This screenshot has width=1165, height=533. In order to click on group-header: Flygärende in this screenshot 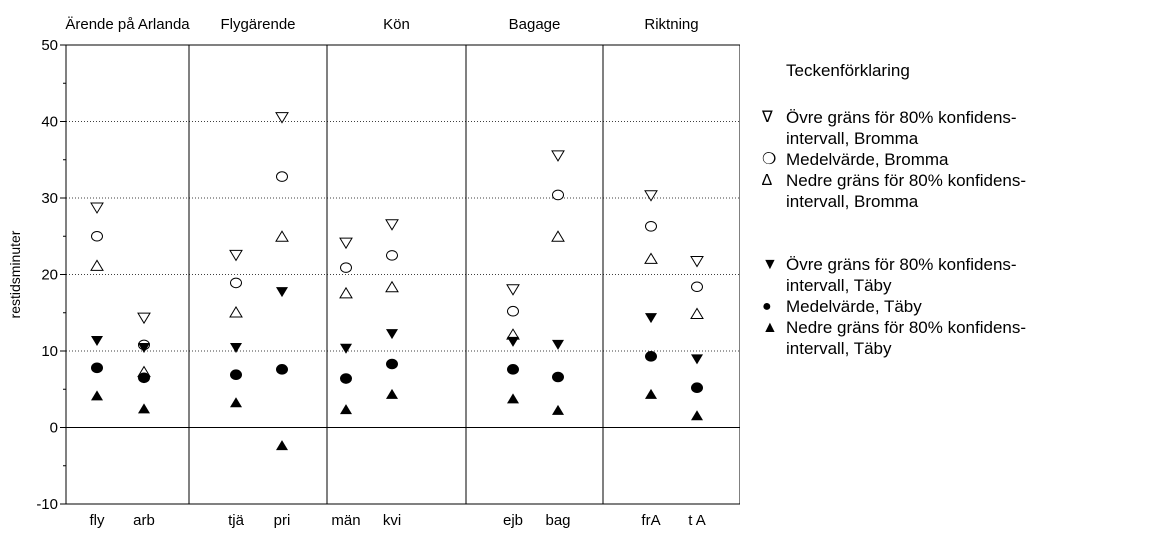, I will do `click(257, 24)`.